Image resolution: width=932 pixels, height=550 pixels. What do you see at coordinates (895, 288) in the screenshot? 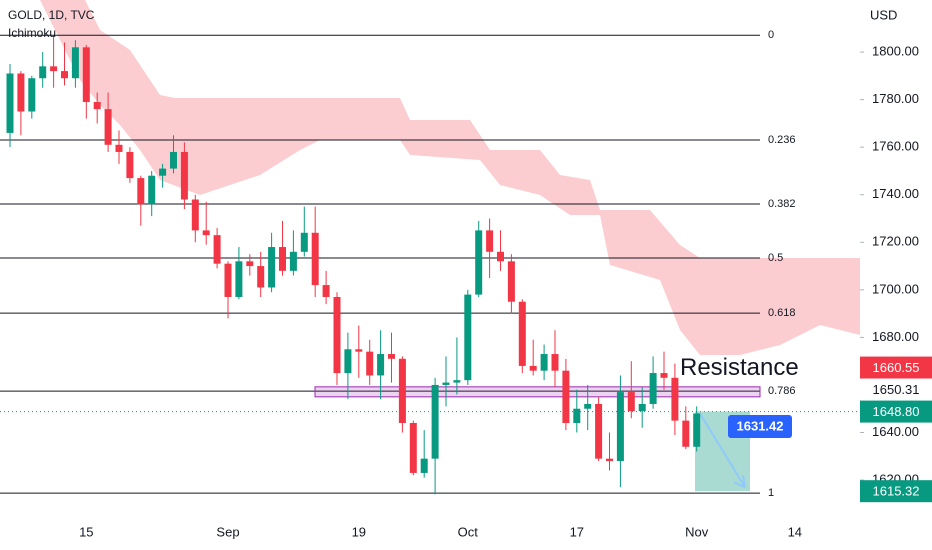
I see `y-tick-label: 1700.00` at bounding box center [895, 288].